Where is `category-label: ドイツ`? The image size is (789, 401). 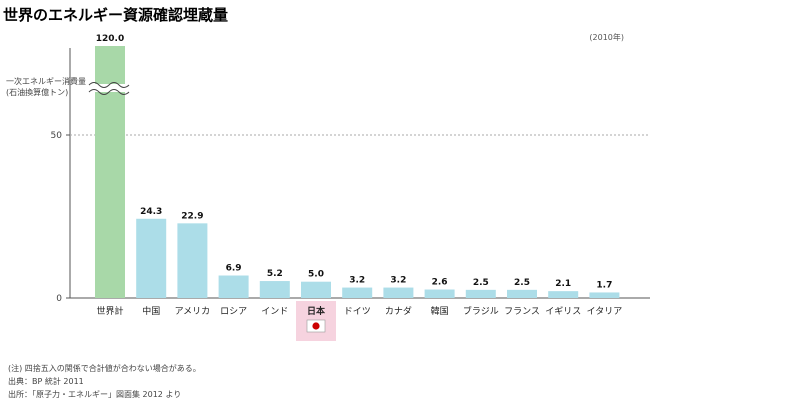 category-label: ドイツ is located at coordinates (357, 312).